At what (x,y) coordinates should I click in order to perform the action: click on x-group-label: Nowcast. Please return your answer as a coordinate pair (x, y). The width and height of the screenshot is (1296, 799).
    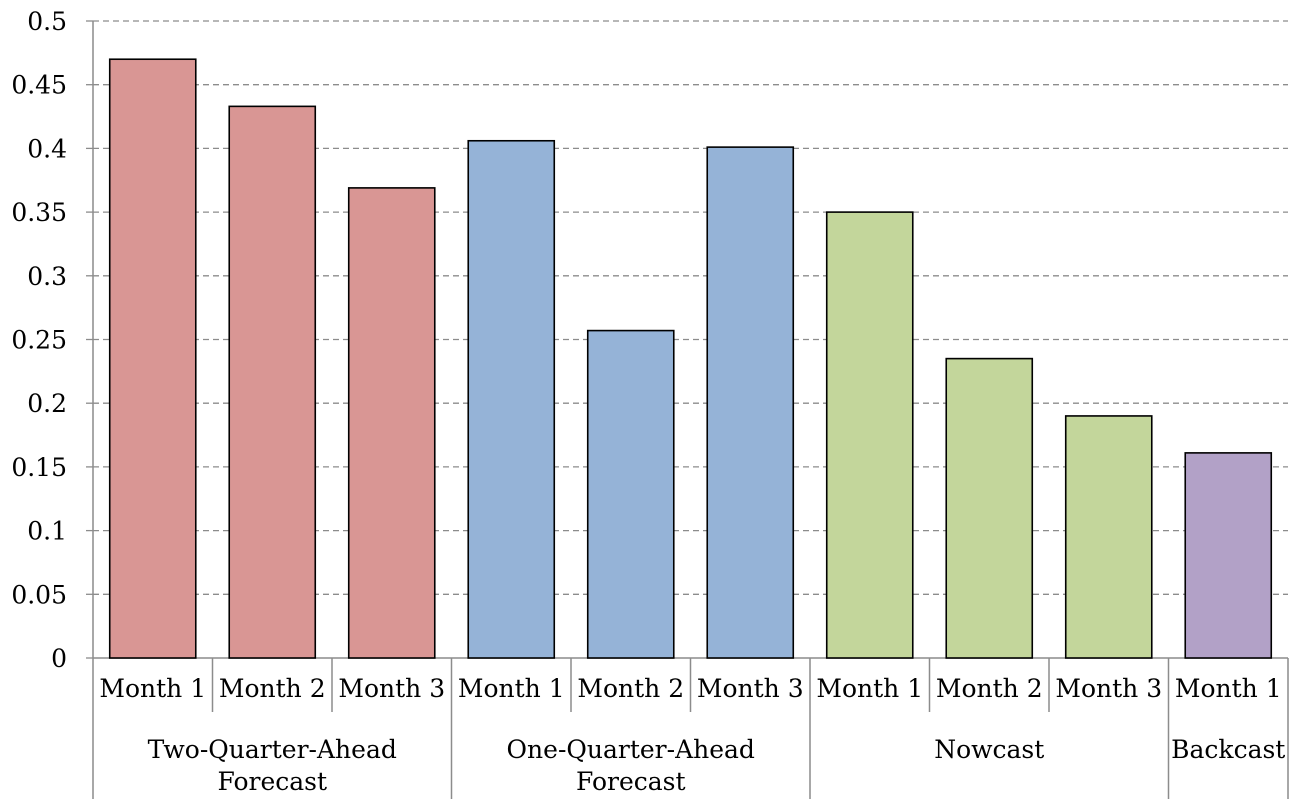
    Looking at the image, I should click on (989, 749).